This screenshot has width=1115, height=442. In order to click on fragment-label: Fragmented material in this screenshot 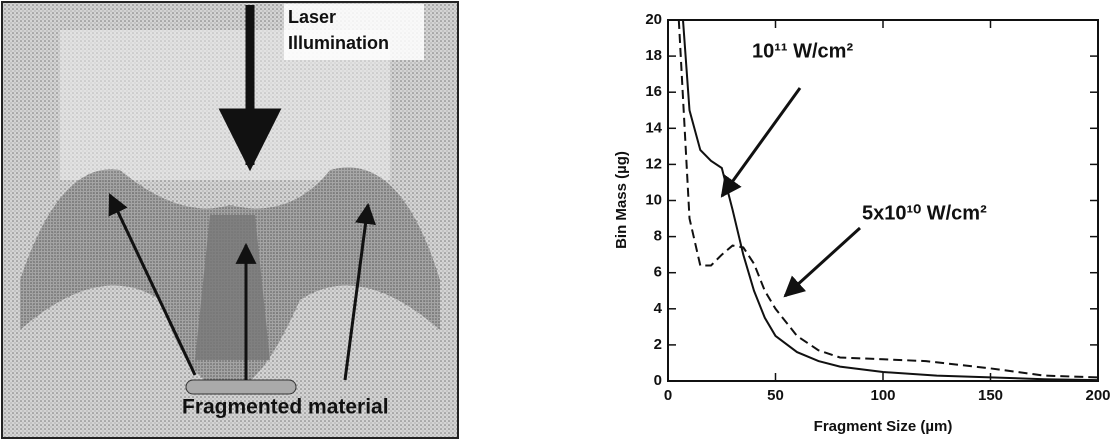, I will do `click(285, 407)`.